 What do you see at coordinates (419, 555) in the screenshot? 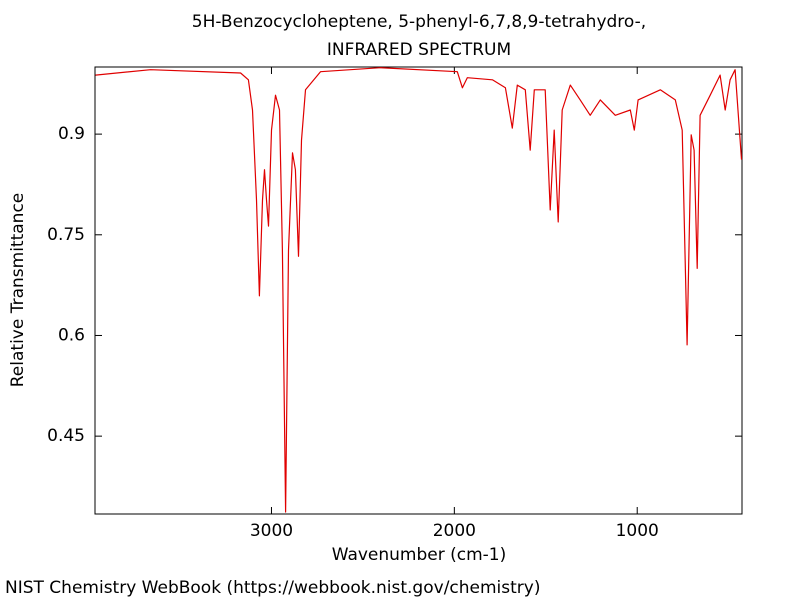
I see `x-axis-label: Wavenumber (cm-1)` at bounding box center [419, 555].